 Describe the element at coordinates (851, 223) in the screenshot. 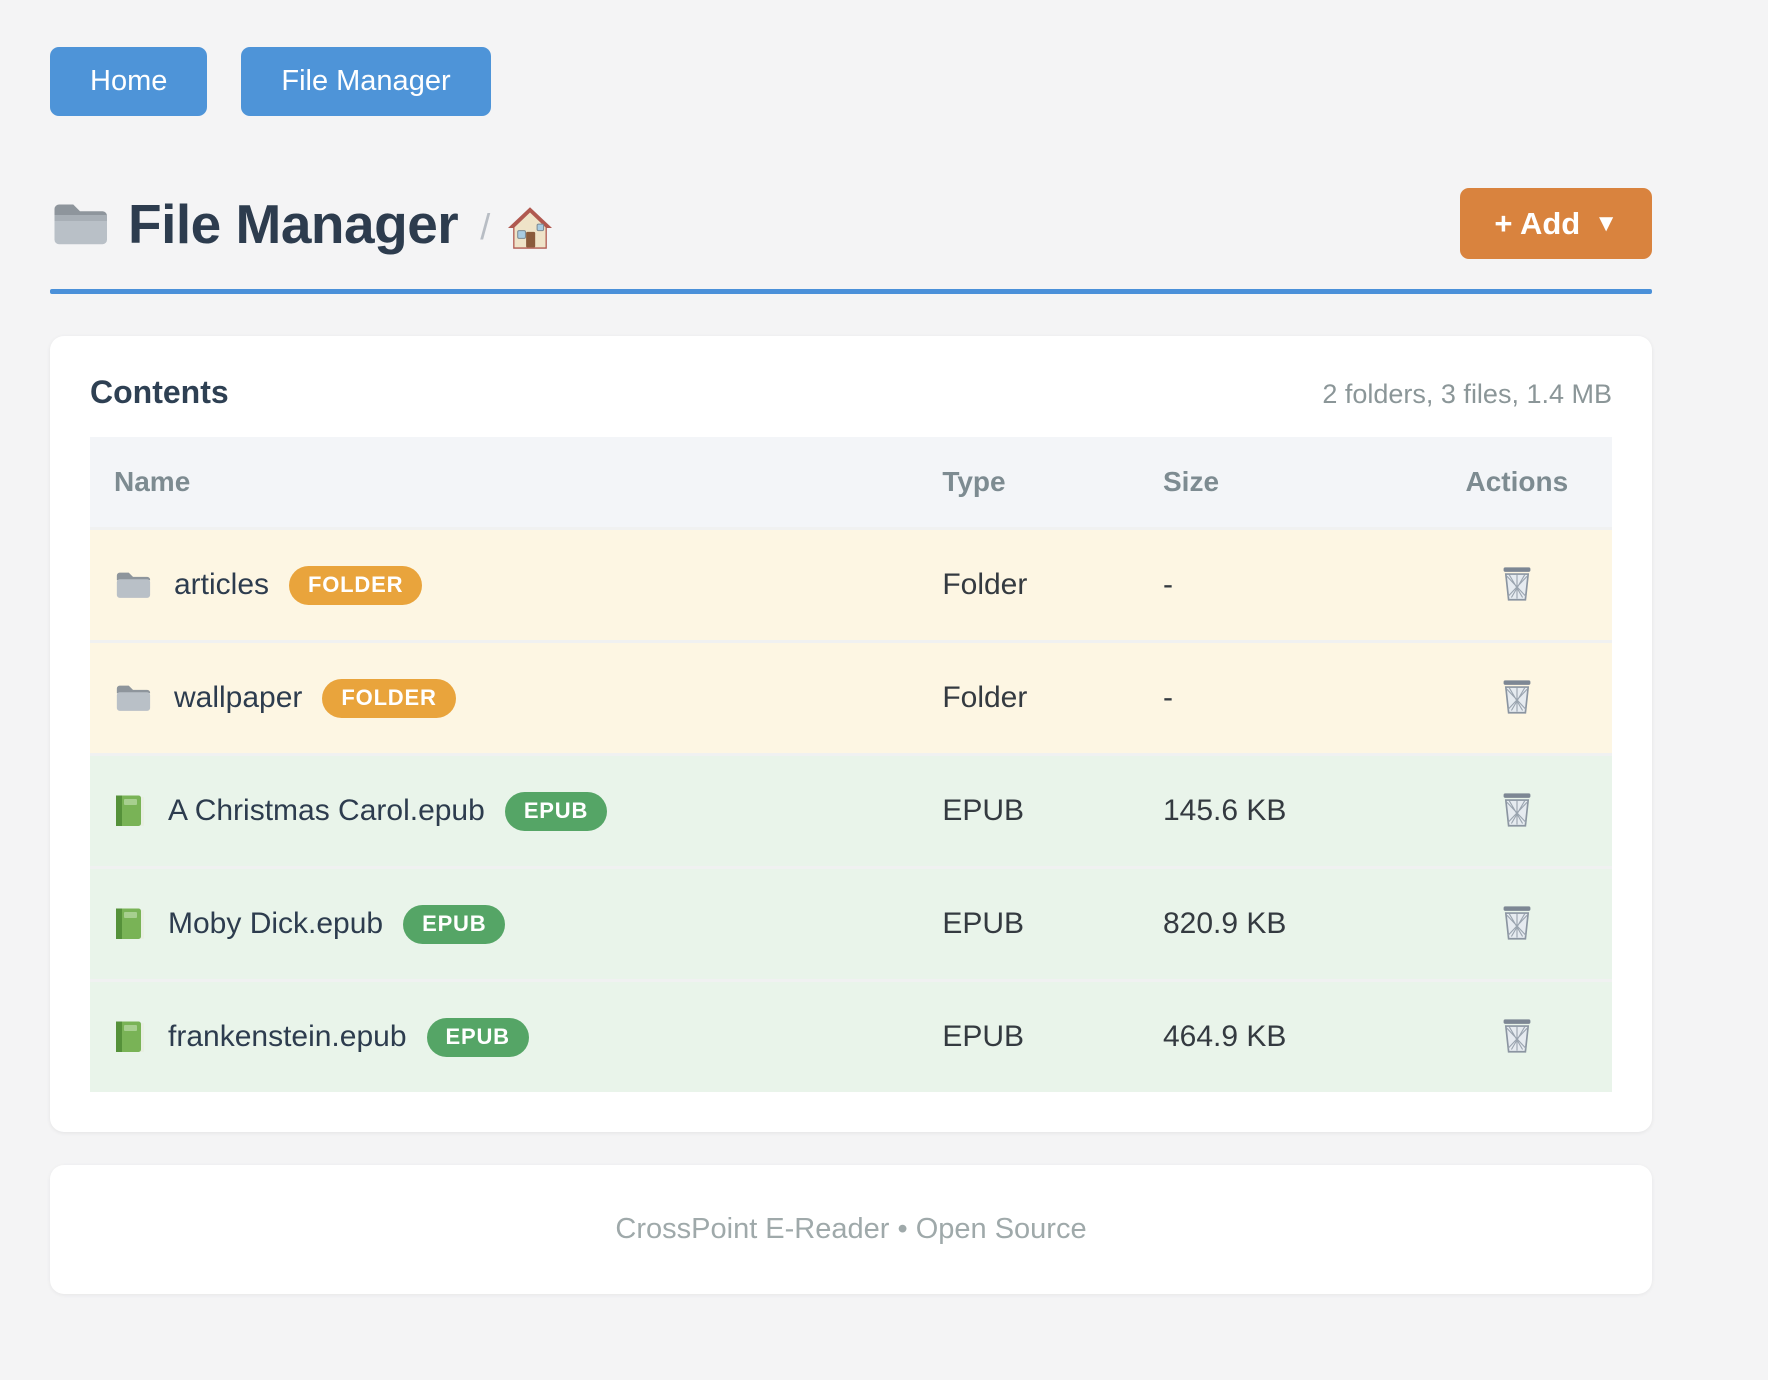

I see `page-header: File Manager / + Add ▼` at that location.